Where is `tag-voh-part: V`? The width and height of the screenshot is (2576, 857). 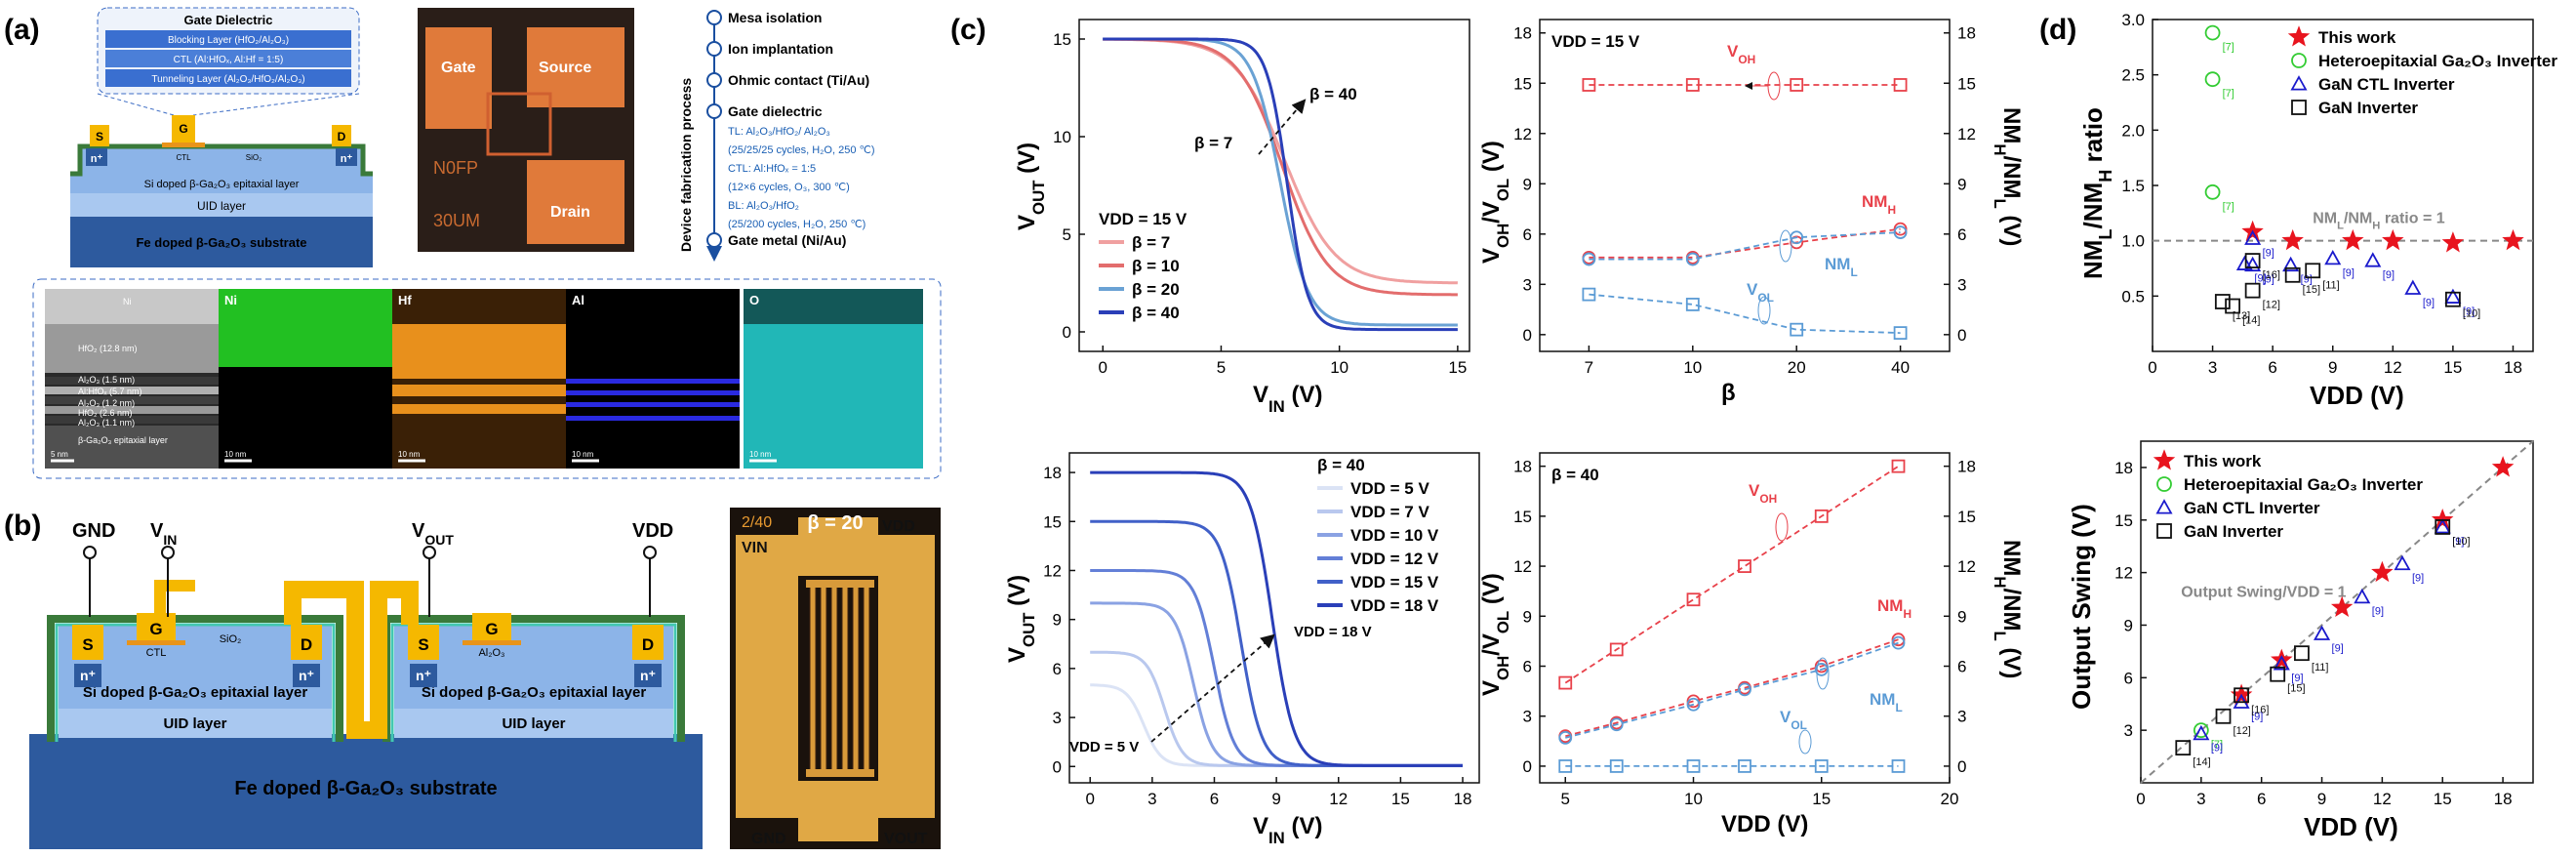
tag-voh-part: V is located at coordinates (1754, 490).